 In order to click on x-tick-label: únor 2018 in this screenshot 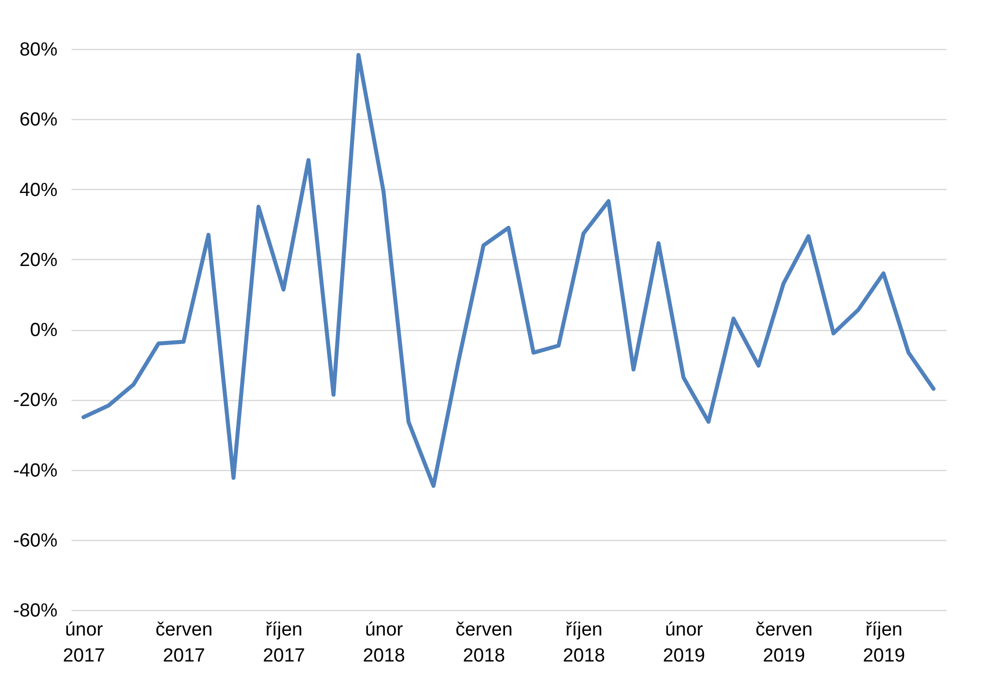, I will do `click(384, 643)`.